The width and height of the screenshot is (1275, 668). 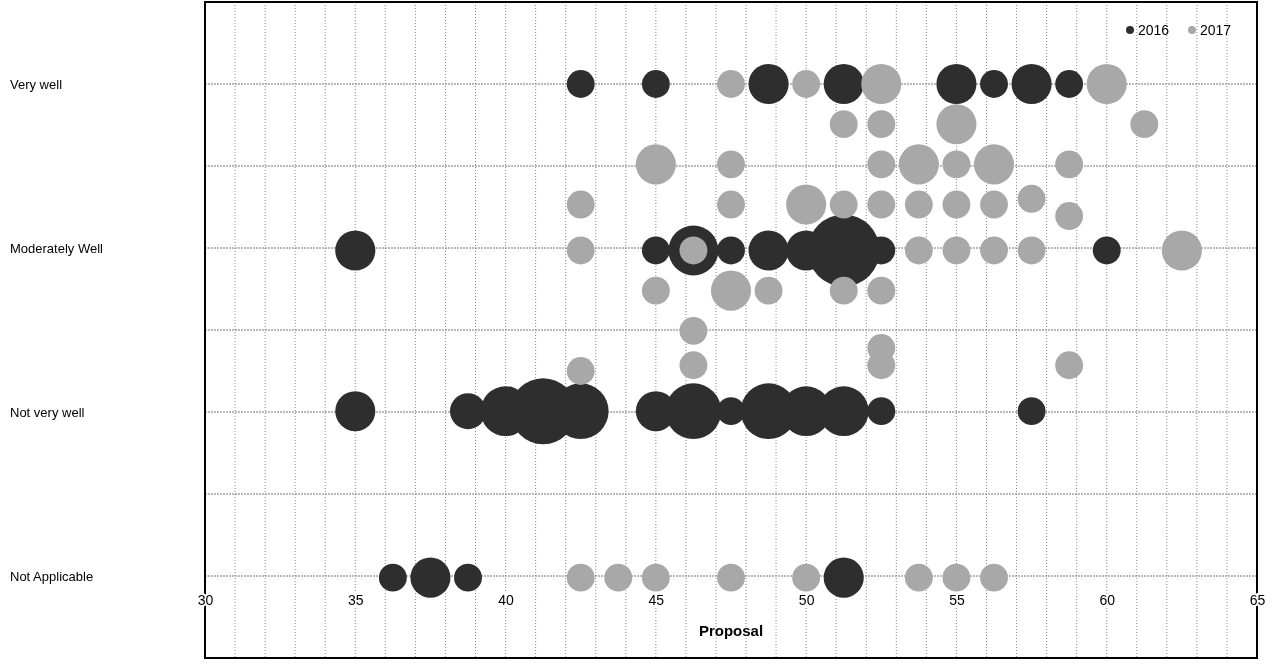 I want to click on x-tick-label: 55, so click(x=957, y=599).